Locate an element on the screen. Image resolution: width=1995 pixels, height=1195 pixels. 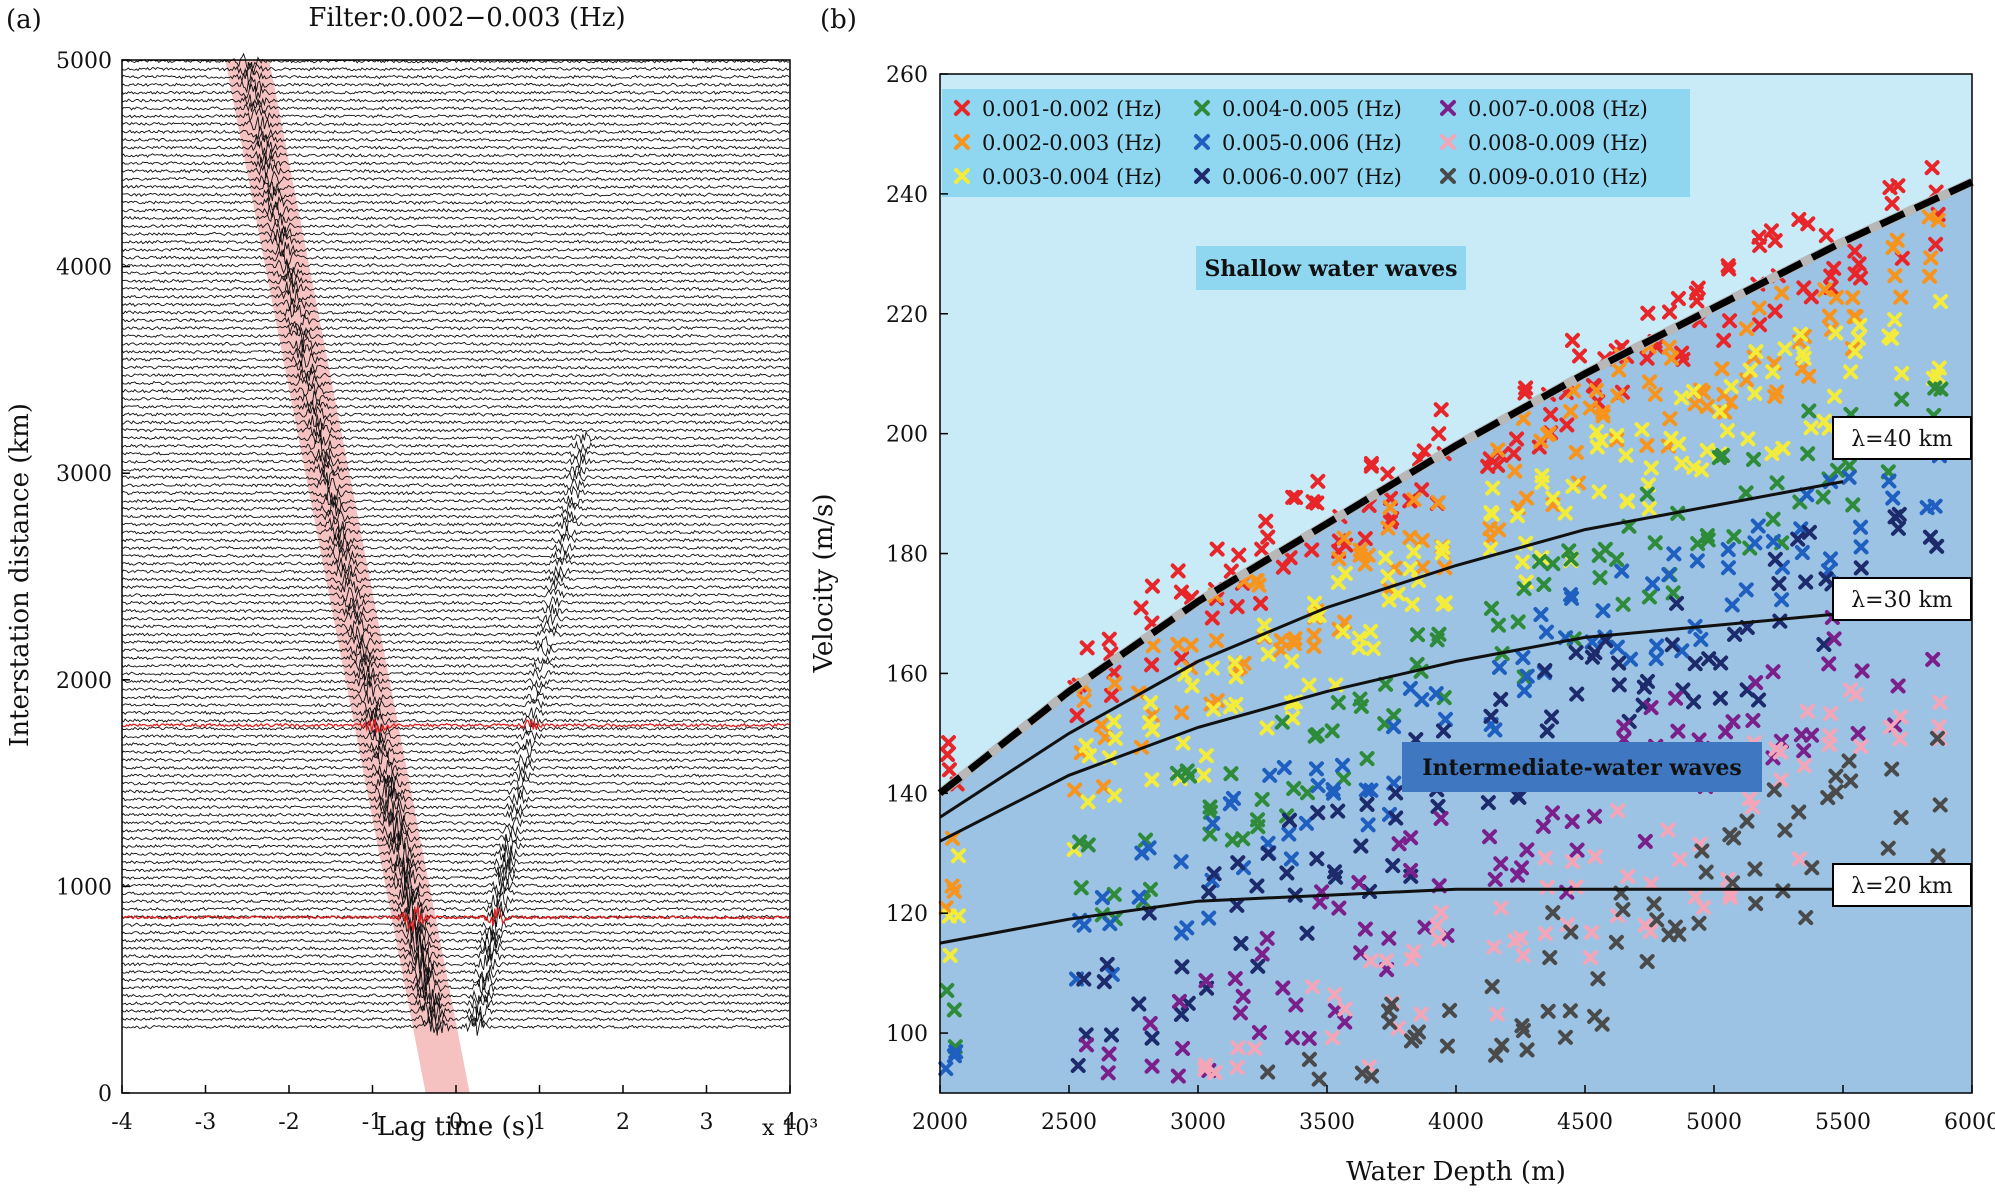
lambda30-label-box is located at coordinates (1902, 599).